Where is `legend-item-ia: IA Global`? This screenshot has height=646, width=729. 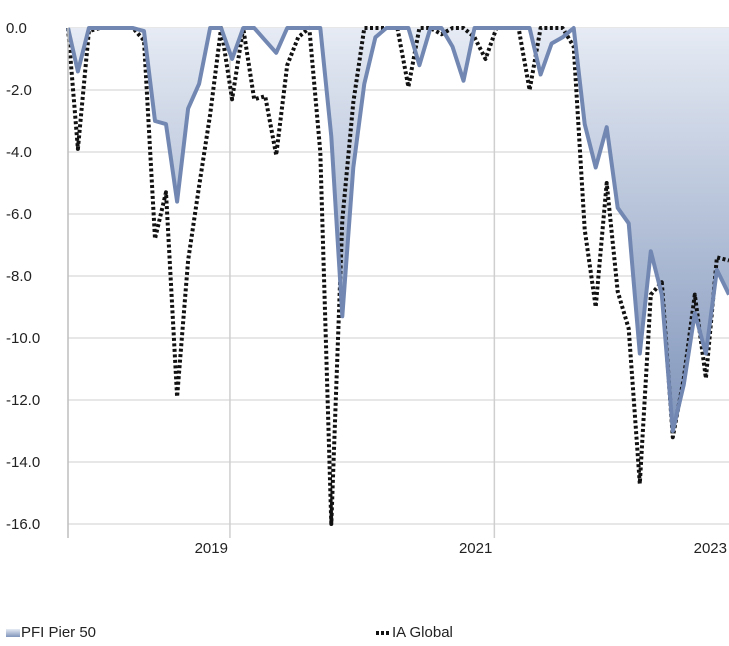
legend-item-ia: IA Global is located at coordinates (414, 632).